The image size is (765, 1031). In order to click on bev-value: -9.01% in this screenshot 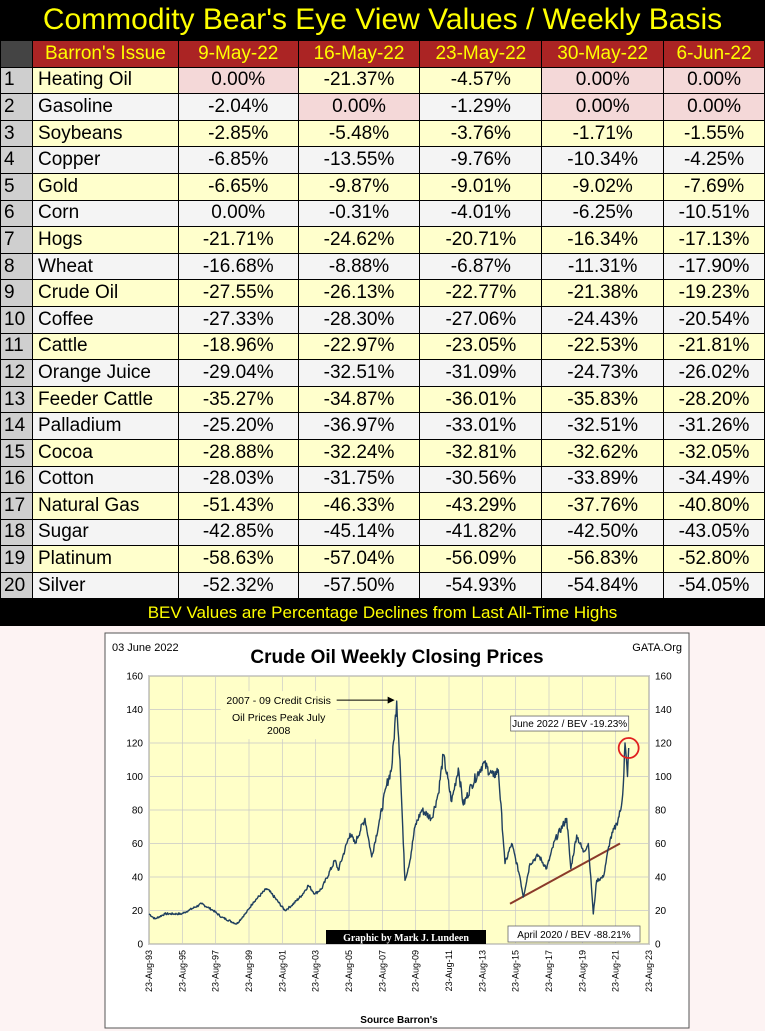, I will do `click(481, 186)`.